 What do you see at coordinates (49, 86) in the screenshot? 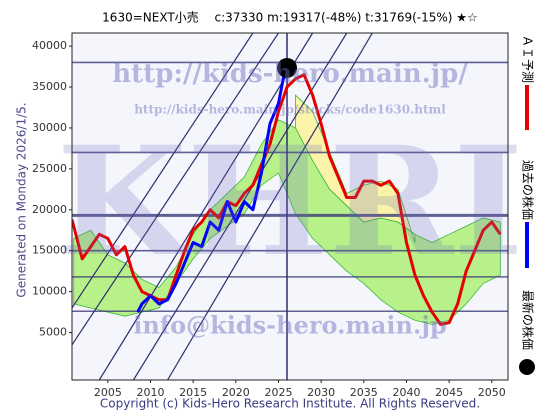
I see `y-tick-label: 35000` at bounding box center [49, 86].